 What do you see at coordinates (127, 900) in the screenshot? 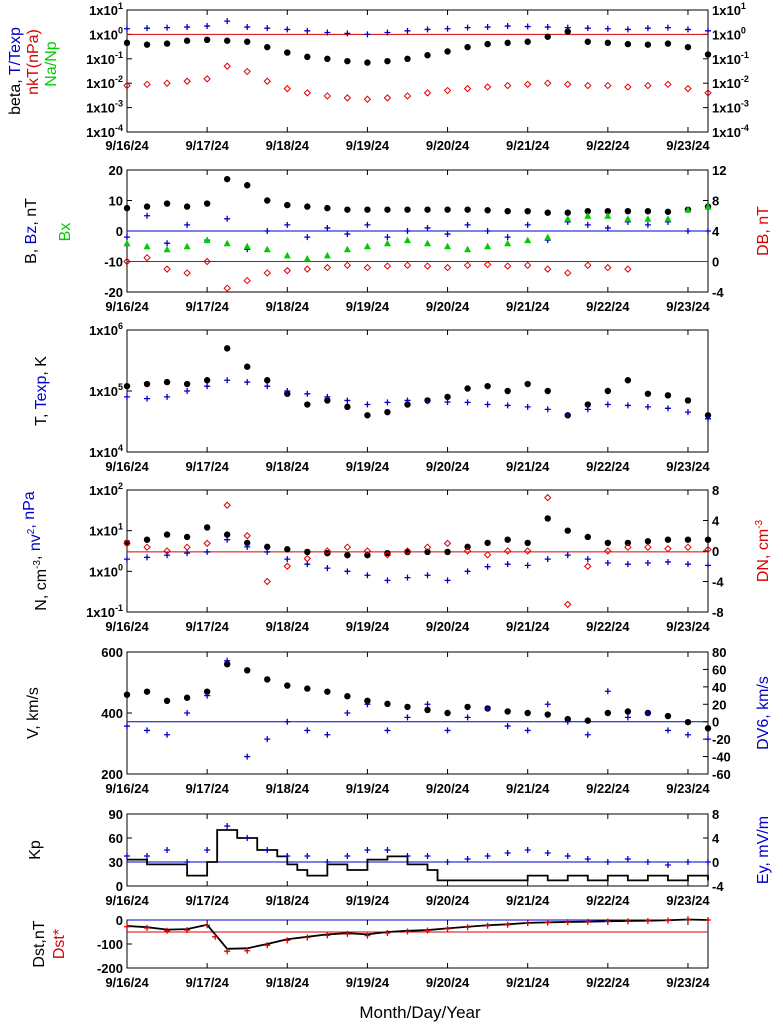
I see `date-label-Kp-0: 9/16/24` at bounding box center [127, 900].